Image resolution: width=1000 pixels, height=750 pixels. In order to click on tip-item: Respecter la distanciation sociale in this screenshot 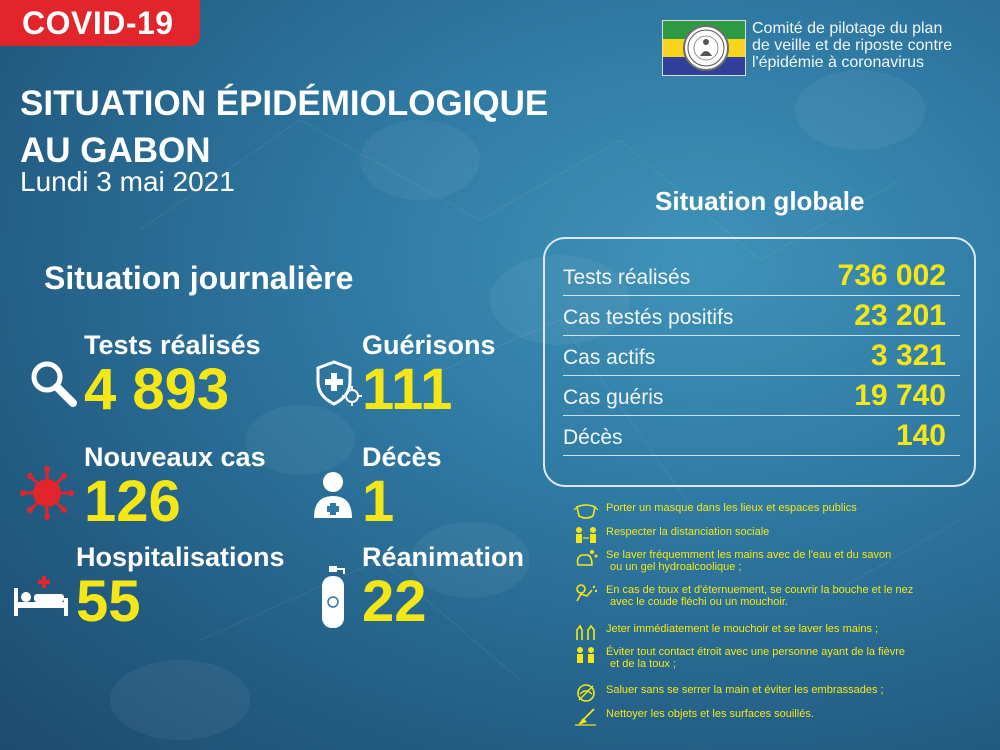, I will do `click(779, 535)`.